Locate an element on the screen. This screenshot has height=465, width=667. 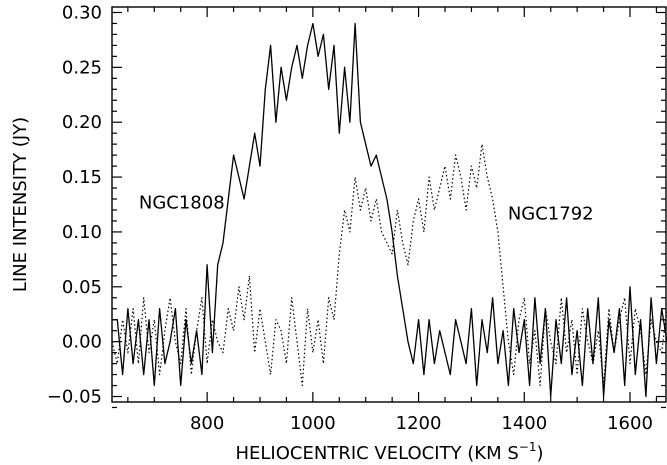
y-tick-label: 0.00 is located at coordinates (82, 342).